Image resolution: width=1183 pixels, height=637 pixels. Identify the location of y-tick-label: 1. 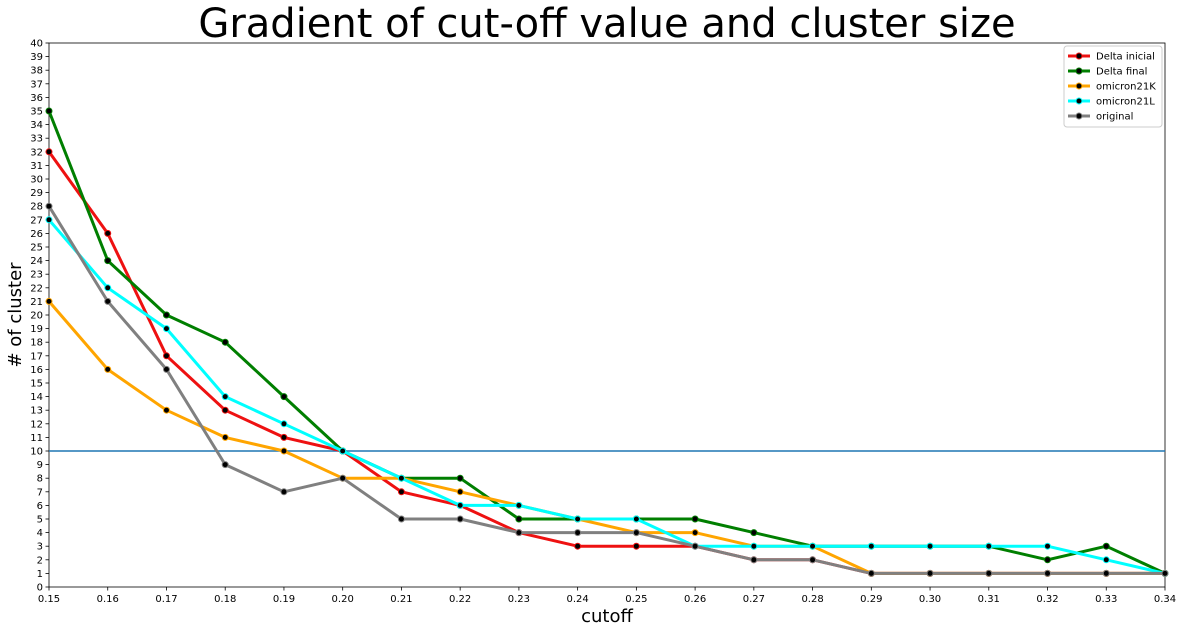
(40, 574).